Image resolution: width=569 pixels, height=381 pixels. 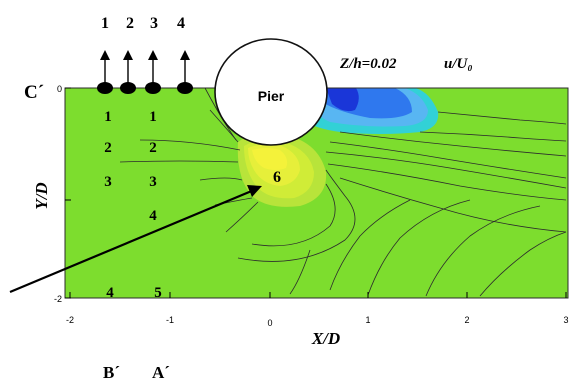 What do you see at coordinates (154, 23) in the screenshot?
I see `marker-label-3: 3` at bounding box center [154, 23].